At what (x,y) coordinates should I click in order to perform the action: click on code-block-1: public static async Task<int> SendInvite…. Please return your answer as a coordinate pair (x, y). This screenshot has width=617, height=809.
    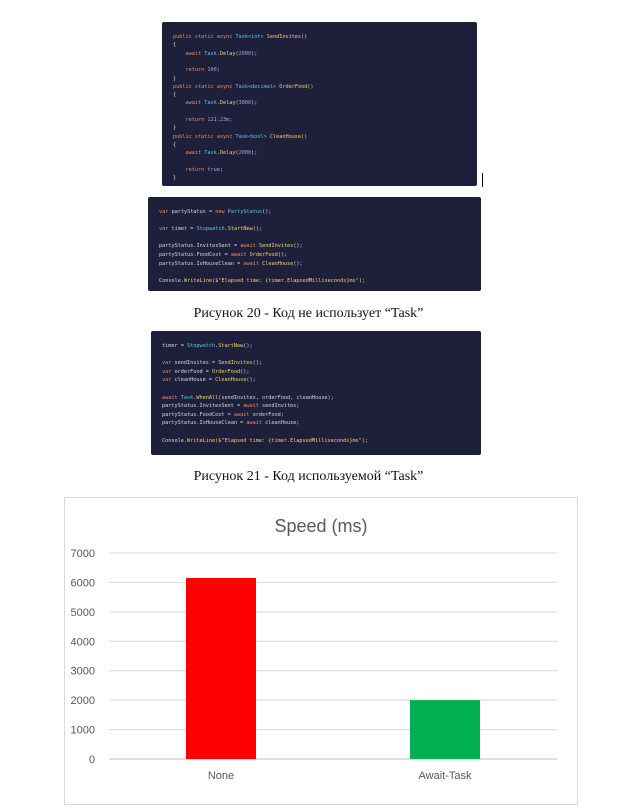
    Looking at the image, I should click on (319, 104).